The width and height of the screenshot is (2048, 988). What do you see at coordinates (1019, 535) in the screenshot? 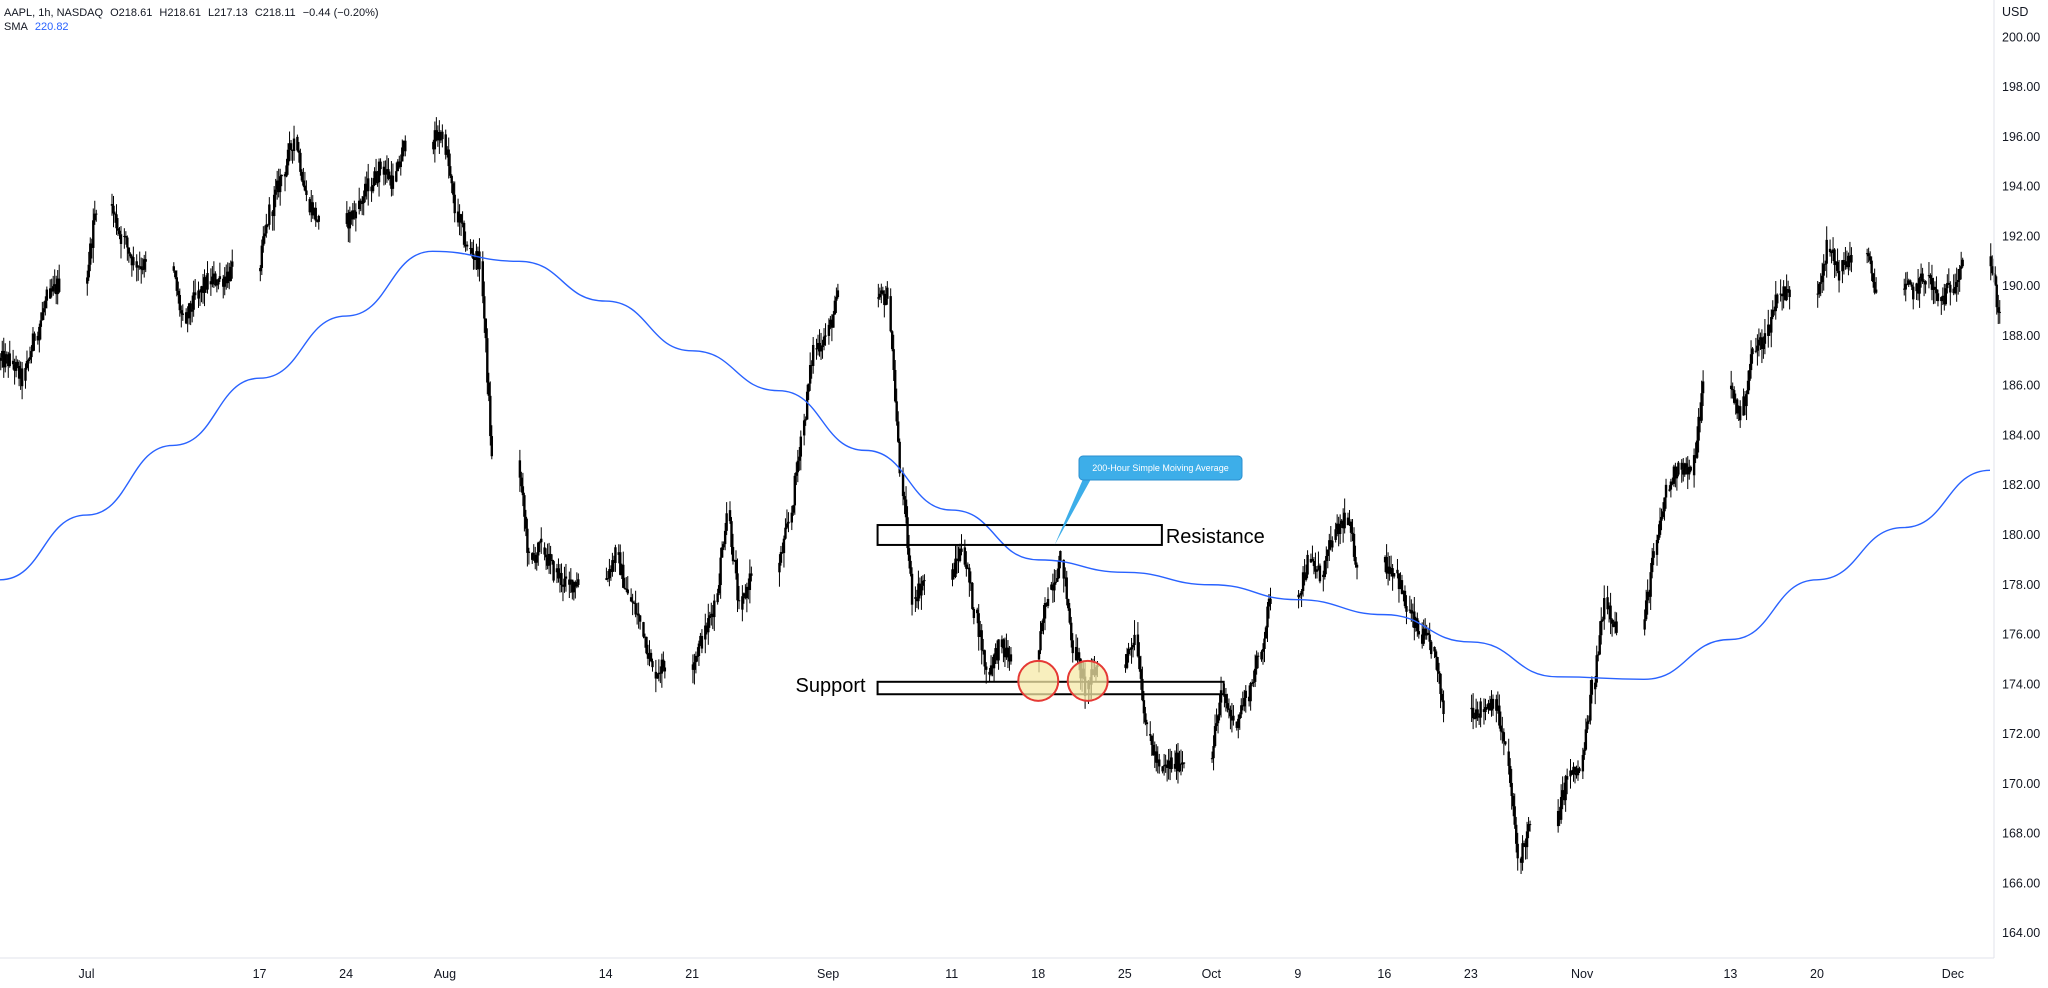
I see `resistance-zone` at bounding box center [1019, 535].